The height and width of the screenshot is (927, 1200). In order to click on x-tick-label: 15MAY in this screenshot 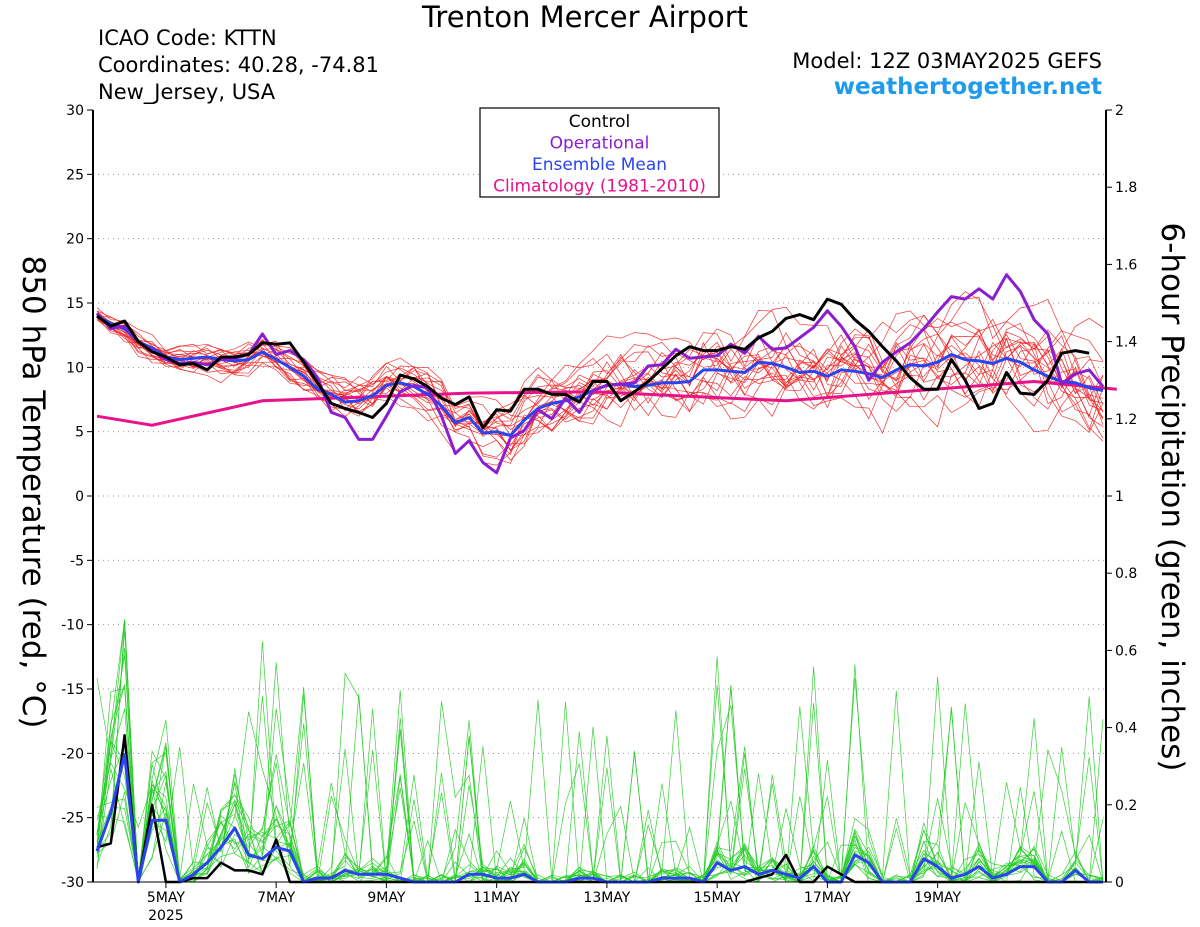, I will do `click(717, 898)`.